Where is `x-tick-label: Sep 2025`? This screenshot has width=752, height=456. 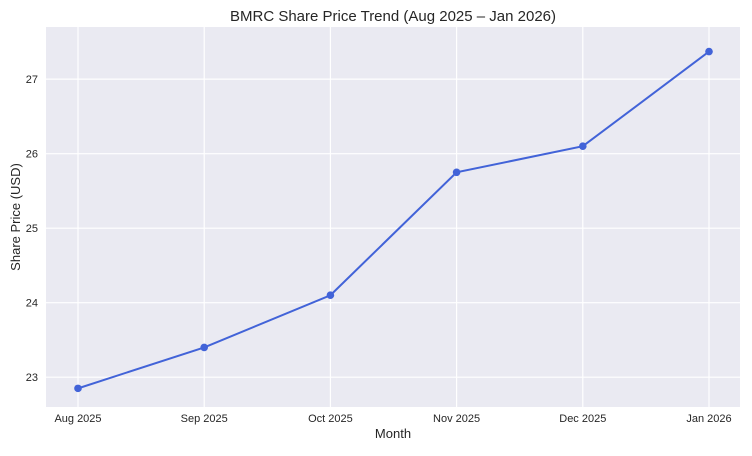
x-tick-label: Sep 2025 is located at coordinates (204, 419).